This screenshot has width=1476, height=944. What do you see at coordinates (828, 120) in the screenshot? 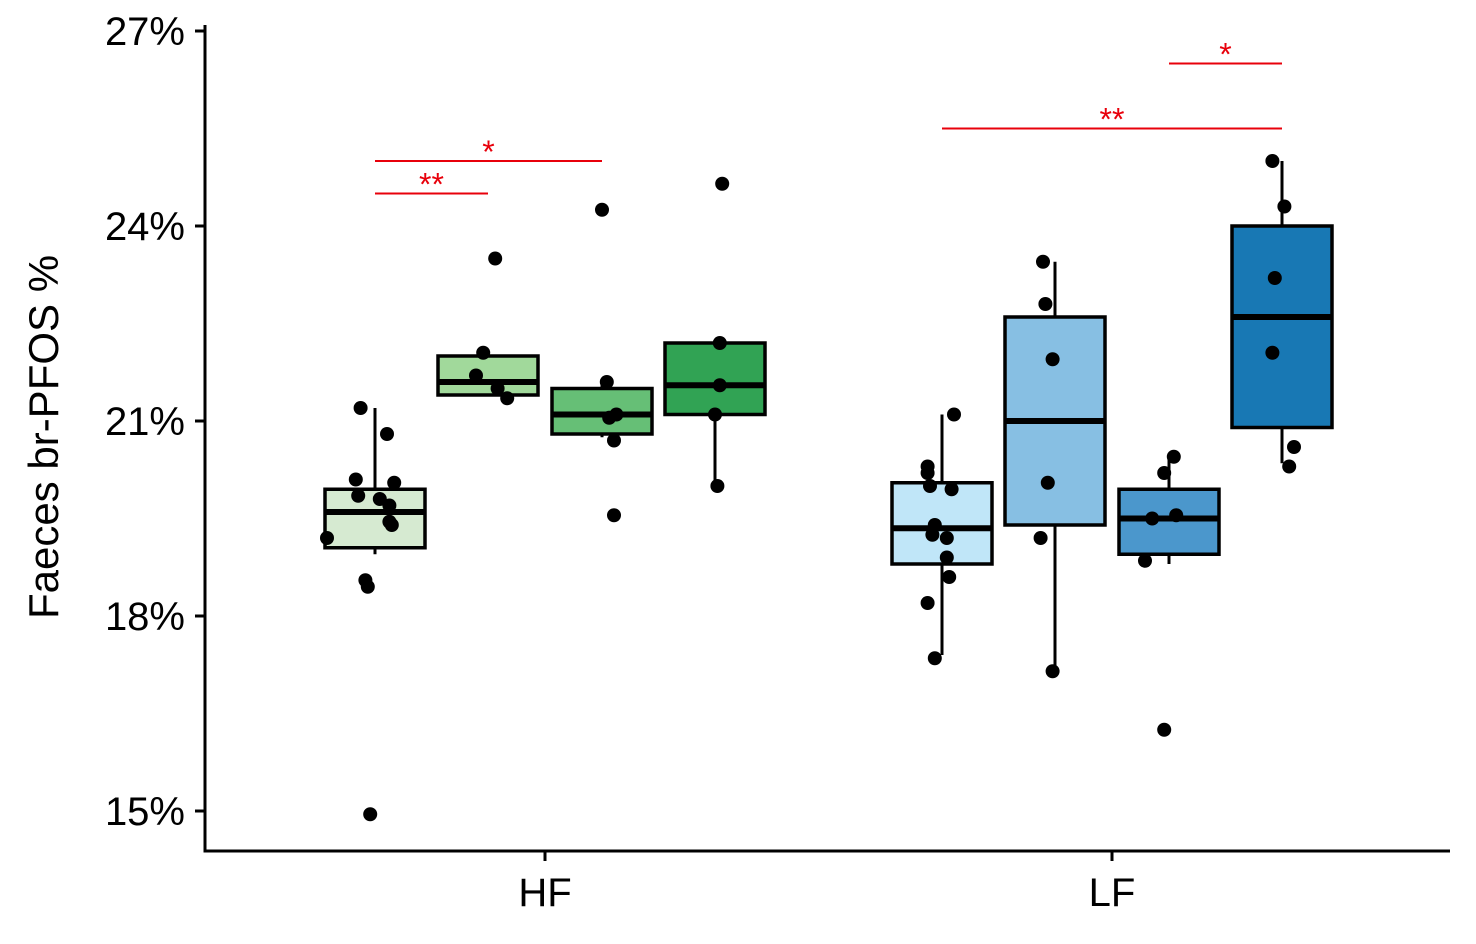
I see `significance-annotations: ******` at bounding box center [828, 120].